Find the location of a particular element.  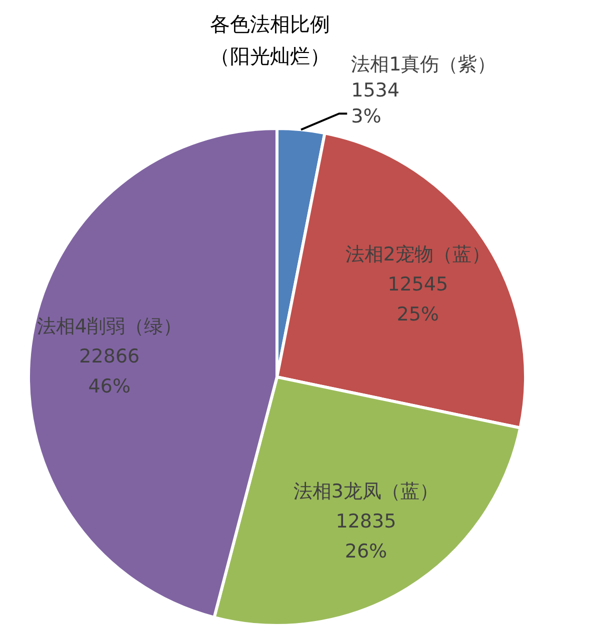

slice-label: 法相4削弱（绿） is located at coordinates (109, 326).